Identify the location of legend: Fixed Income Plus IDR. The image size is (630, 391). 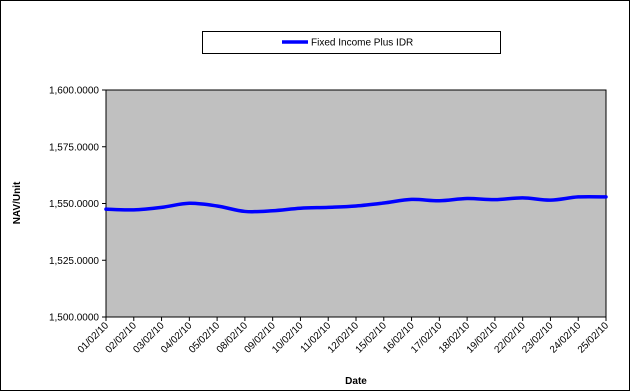
(351, 42).